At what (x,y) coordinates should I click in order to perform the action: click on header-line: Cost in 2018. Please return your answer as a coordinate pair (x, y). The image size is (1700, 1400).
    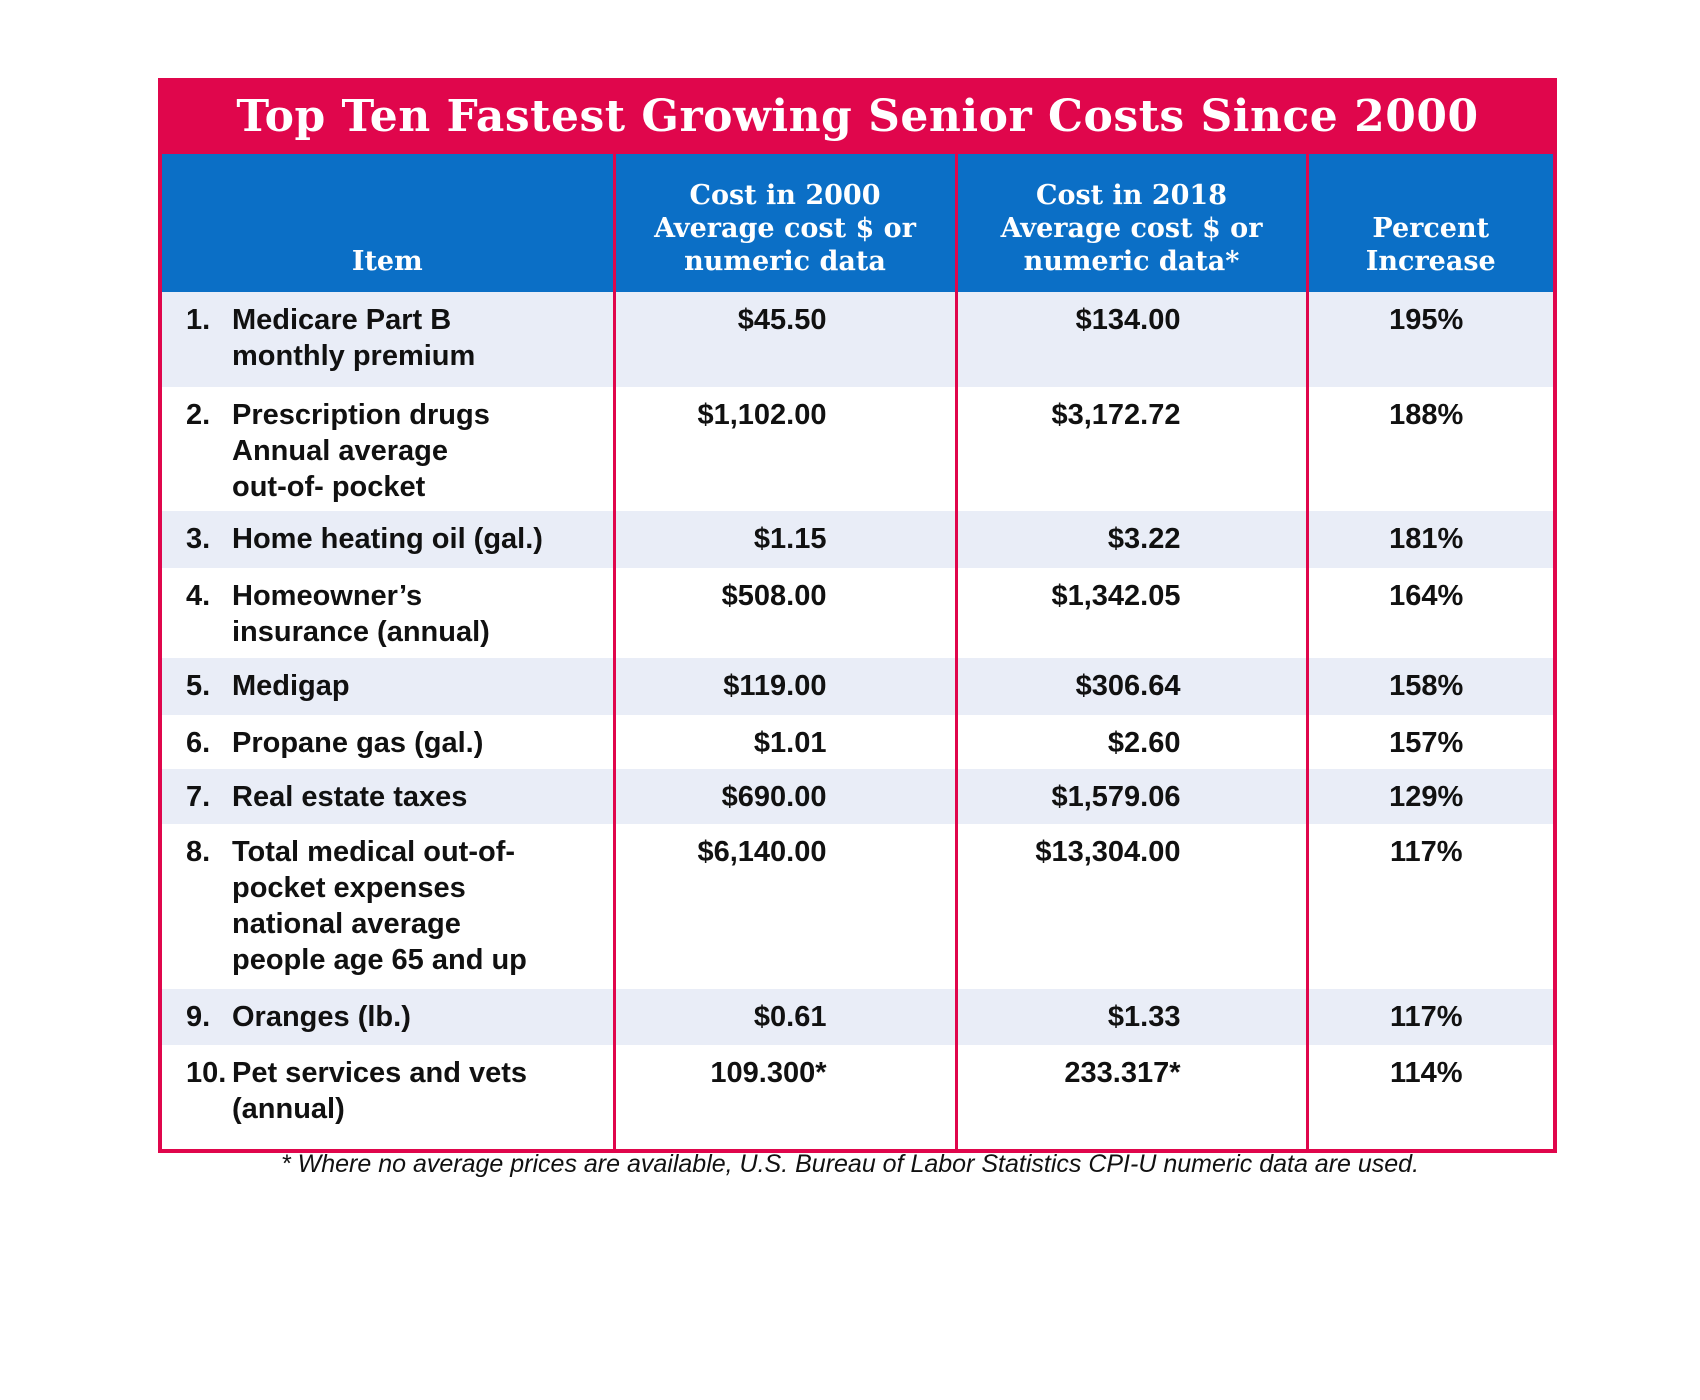
    Looking at the image, I should click on (1131, 195).